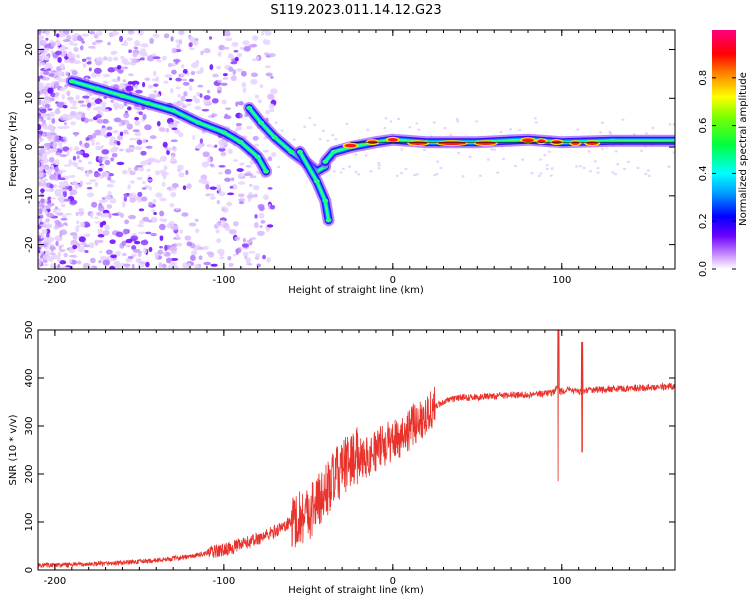 This screenshot has height=600, width=750. I want to click on colorbar-tick-label: 0.8, so click(703, 78).